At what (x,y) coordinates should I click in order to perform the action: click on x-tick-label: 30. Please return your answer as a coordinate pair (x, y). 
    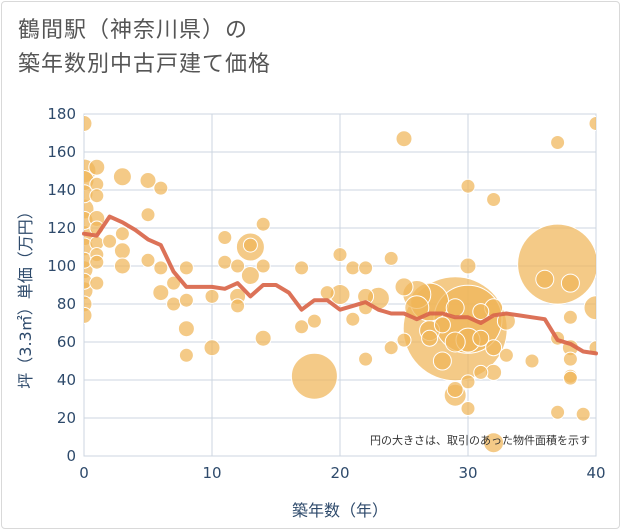
    Looking at the image, I should click on (467, 473).